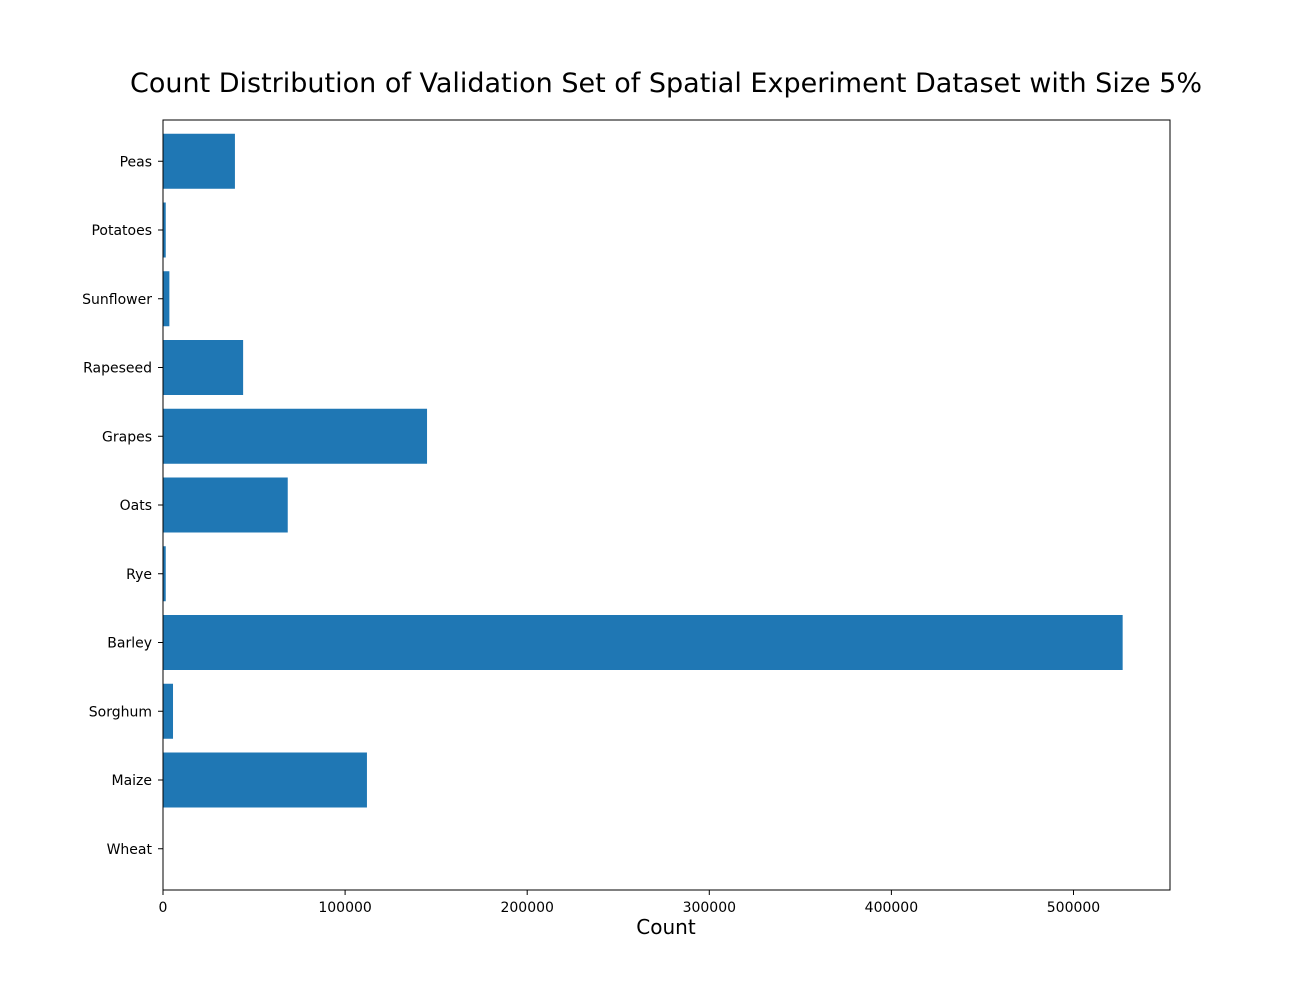  I want to click on y-tick-label: Peas, so click(136, 162).